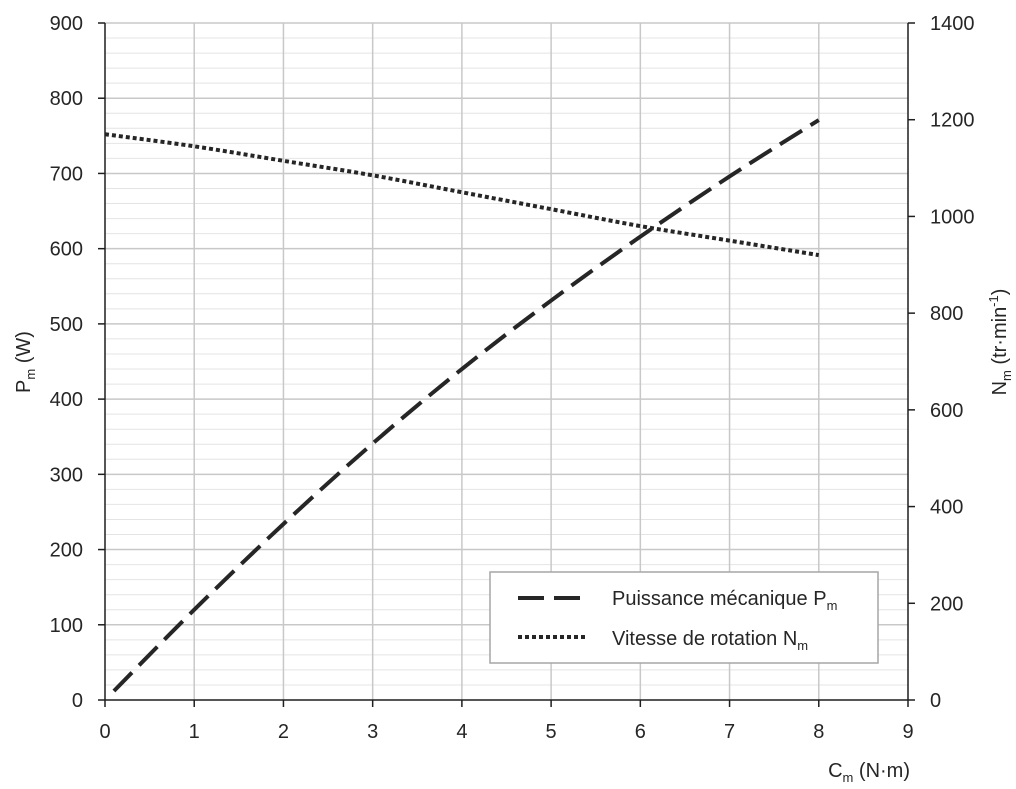  What do you see at coordinates (835, 771) in the screenshot?
I see `x-axis-title-main: C` at bounding box center [835, 771].